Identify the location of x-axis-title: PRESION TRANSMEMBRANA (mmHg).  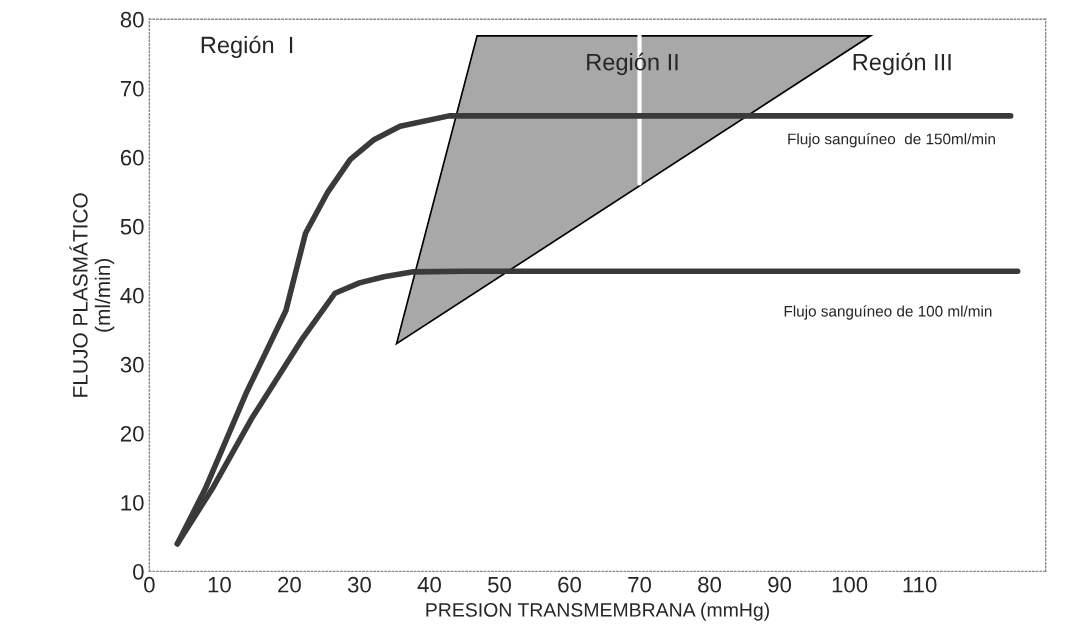
(597, 611).